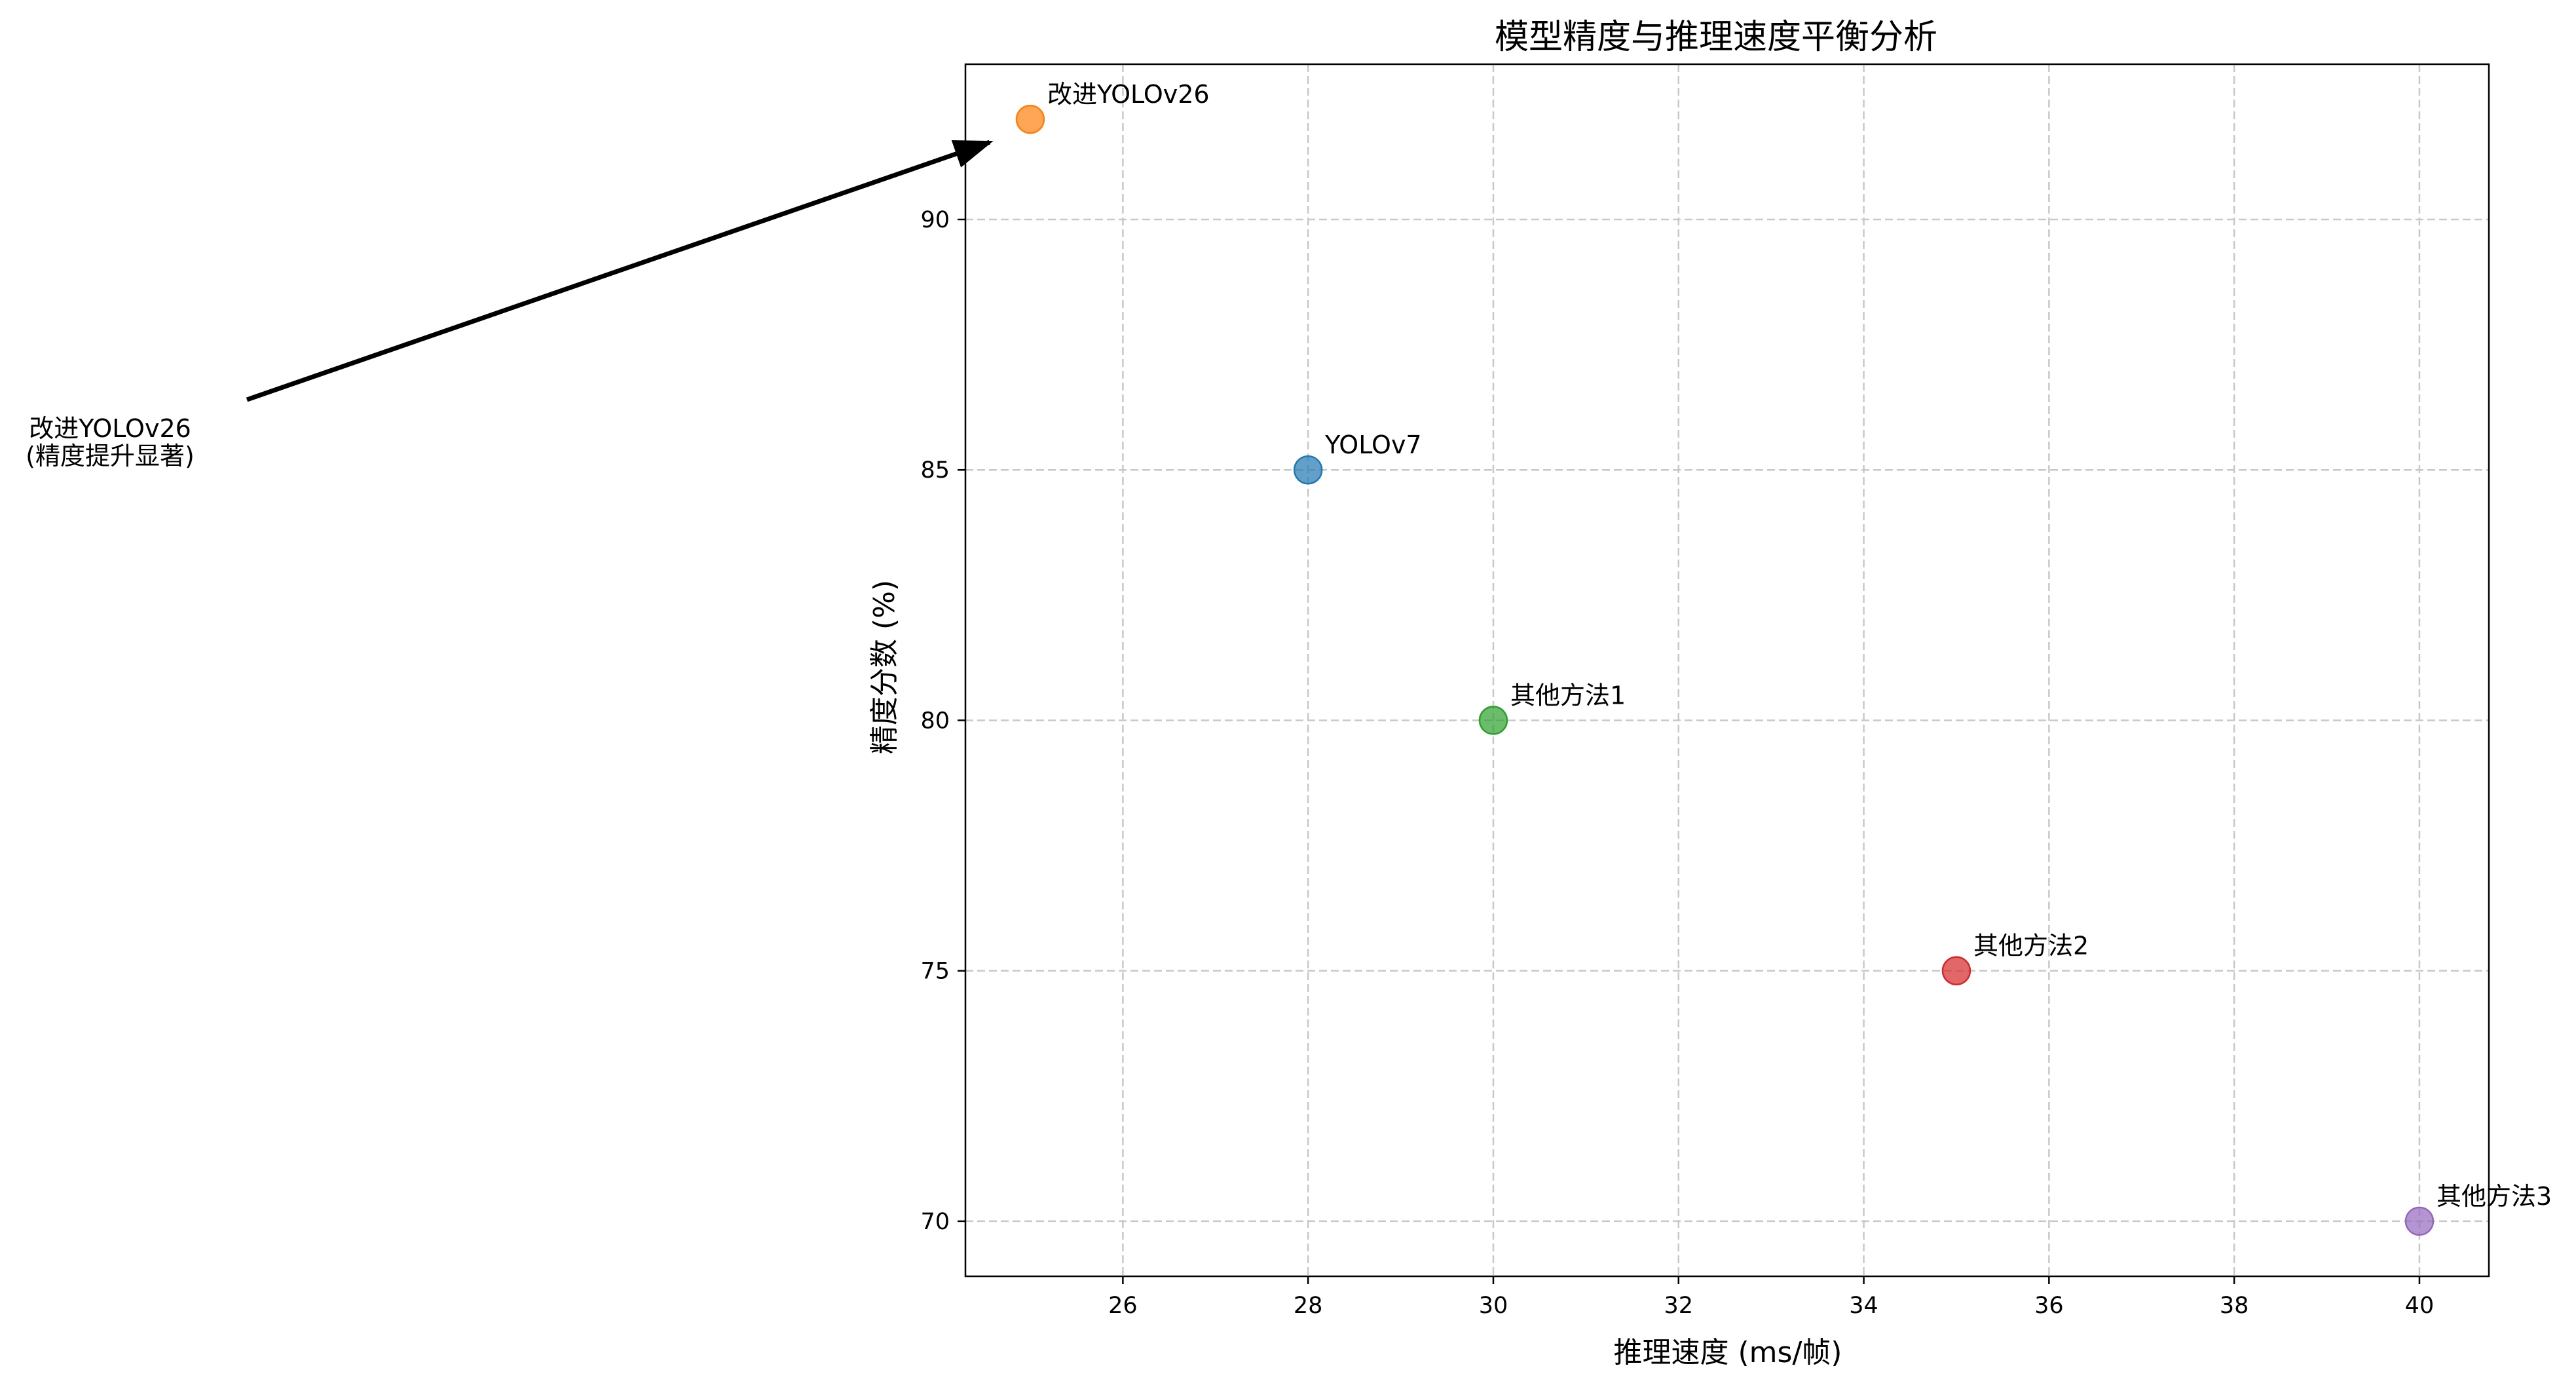  Describe the element at coordinates (1308, 1306) in the screenshot. I see `x-tick-label: 28` at that location.